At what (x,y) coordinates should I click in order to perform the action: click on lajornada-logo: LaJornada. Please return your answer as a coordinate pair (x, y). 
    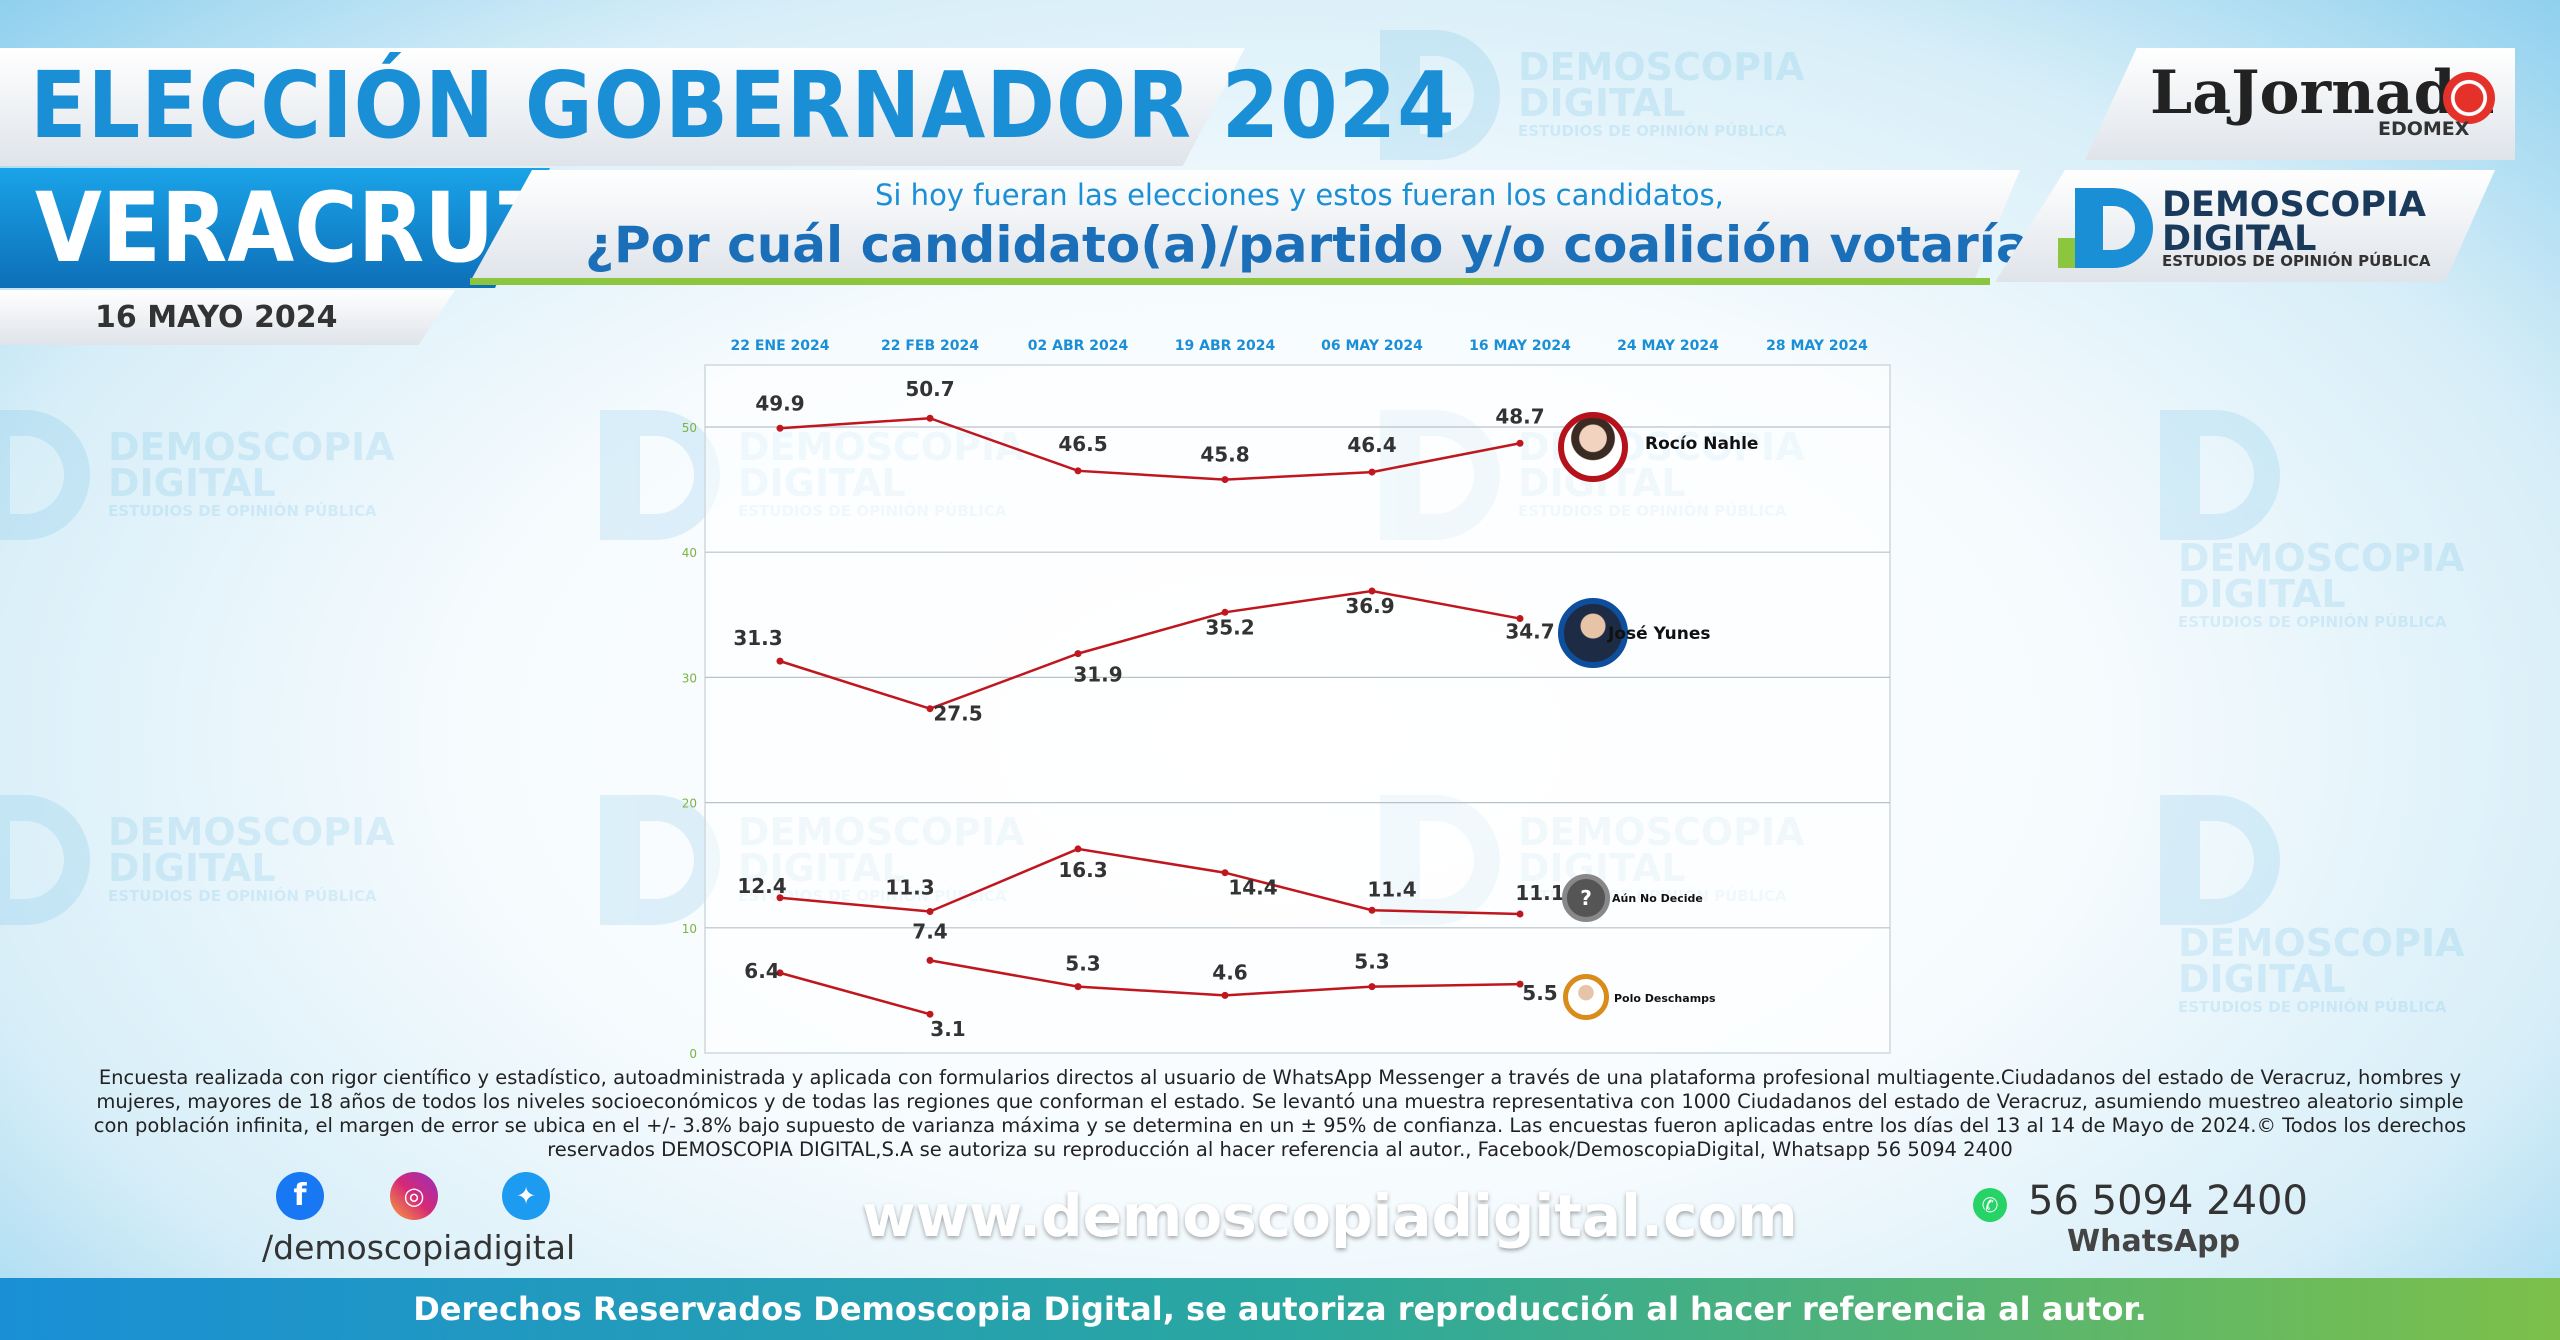
    Looking at the image, I should click on (2322, 93).